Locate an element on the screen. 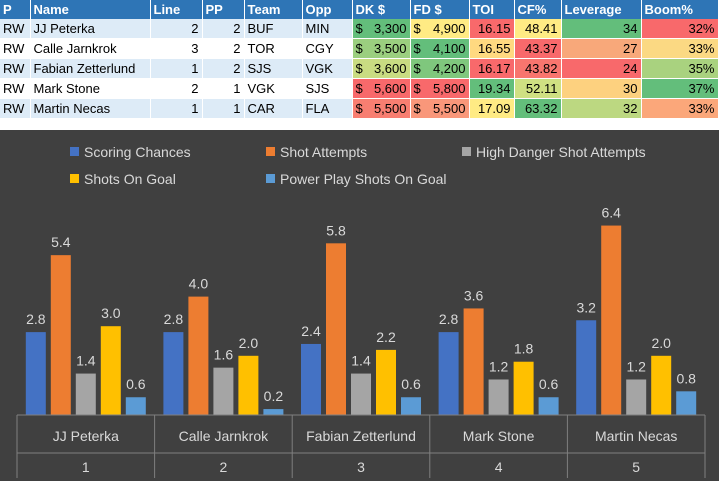 This screenshot has width=719, height=481. header-opp: Opp is located at coordinates (327, 9).